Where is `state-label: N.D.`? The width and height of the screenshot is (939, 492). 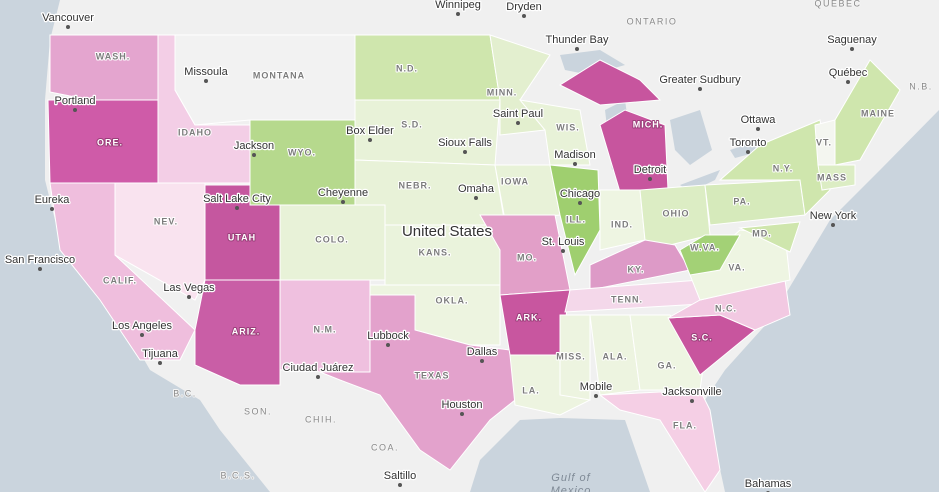 state-label: N.D. is located at coordinates (407, 68).